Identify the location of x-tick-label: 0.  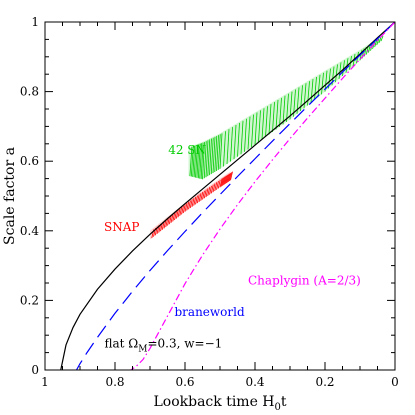
(395, 382).